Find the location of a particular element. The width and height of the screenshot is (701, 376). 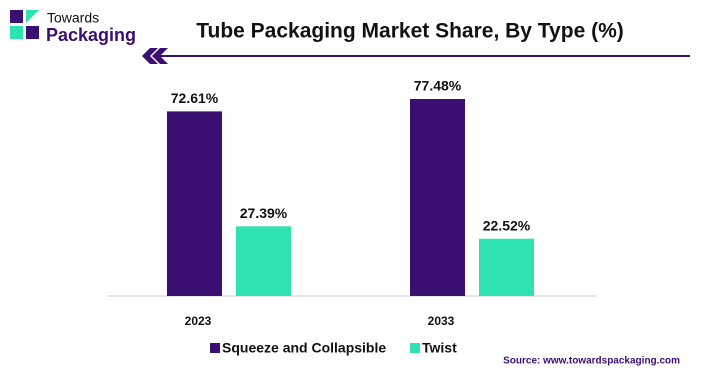

logo-triangle is located at coordinates (32, 16).